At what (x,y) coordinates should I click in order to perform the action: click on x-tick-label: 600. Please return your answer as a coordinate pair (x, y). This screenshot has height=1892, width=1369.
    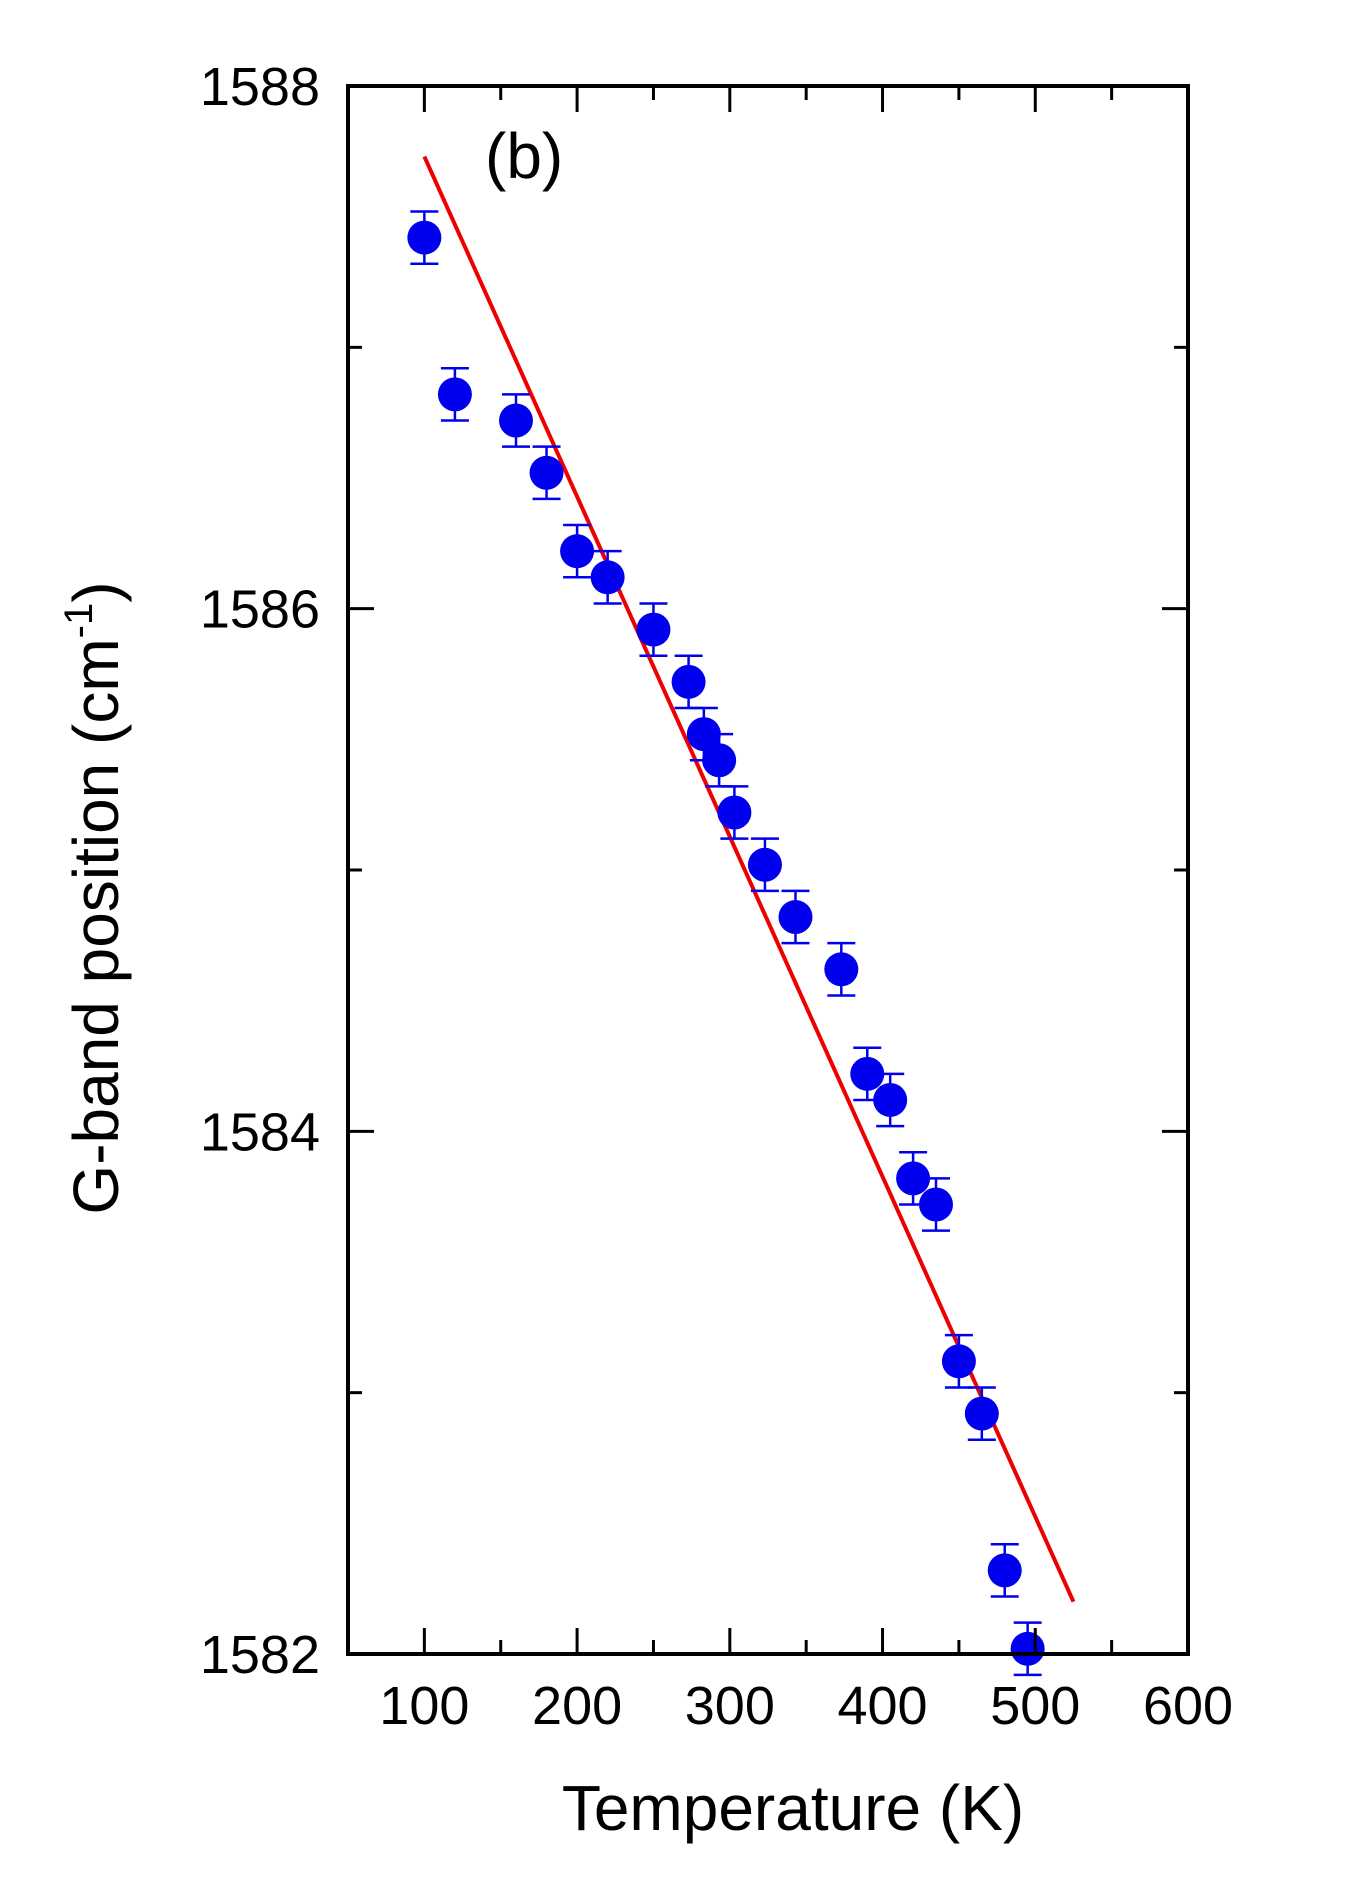
    Looking at the image, I should click on (1188, 1706).